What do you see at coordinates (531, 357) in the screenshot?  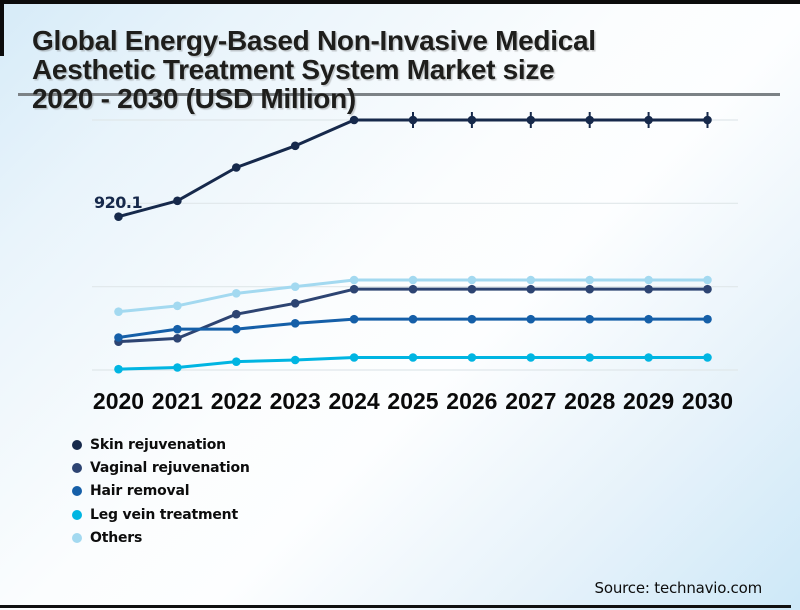 I see `data-point-leg-vein-treatment-2027` at bounding box center [531, 357].